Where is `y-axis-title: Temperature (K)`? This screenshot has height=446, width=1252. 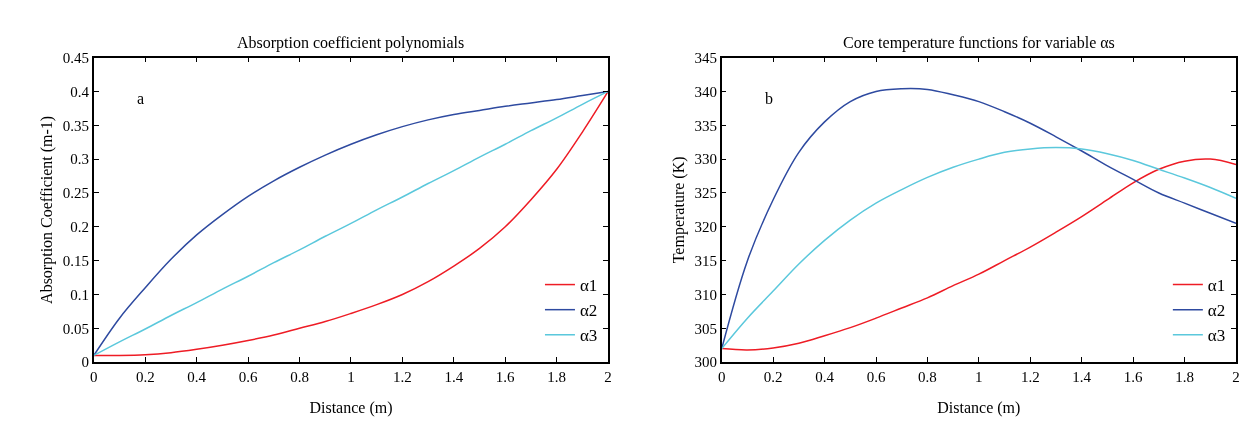
y-axis-title: Temperature (K) is located at coordinates (678, 210).